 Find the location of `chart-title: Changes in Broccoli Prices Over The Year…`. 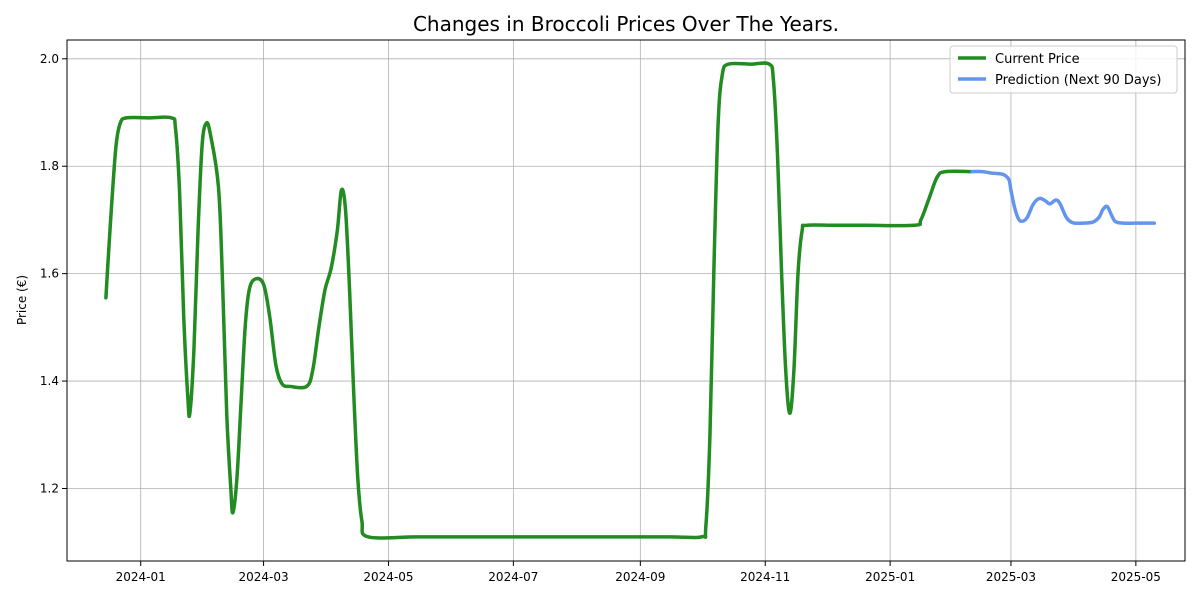

chart-title: Changes in Broccoli Prices Over The Year… is located at coordinates (626, 24).